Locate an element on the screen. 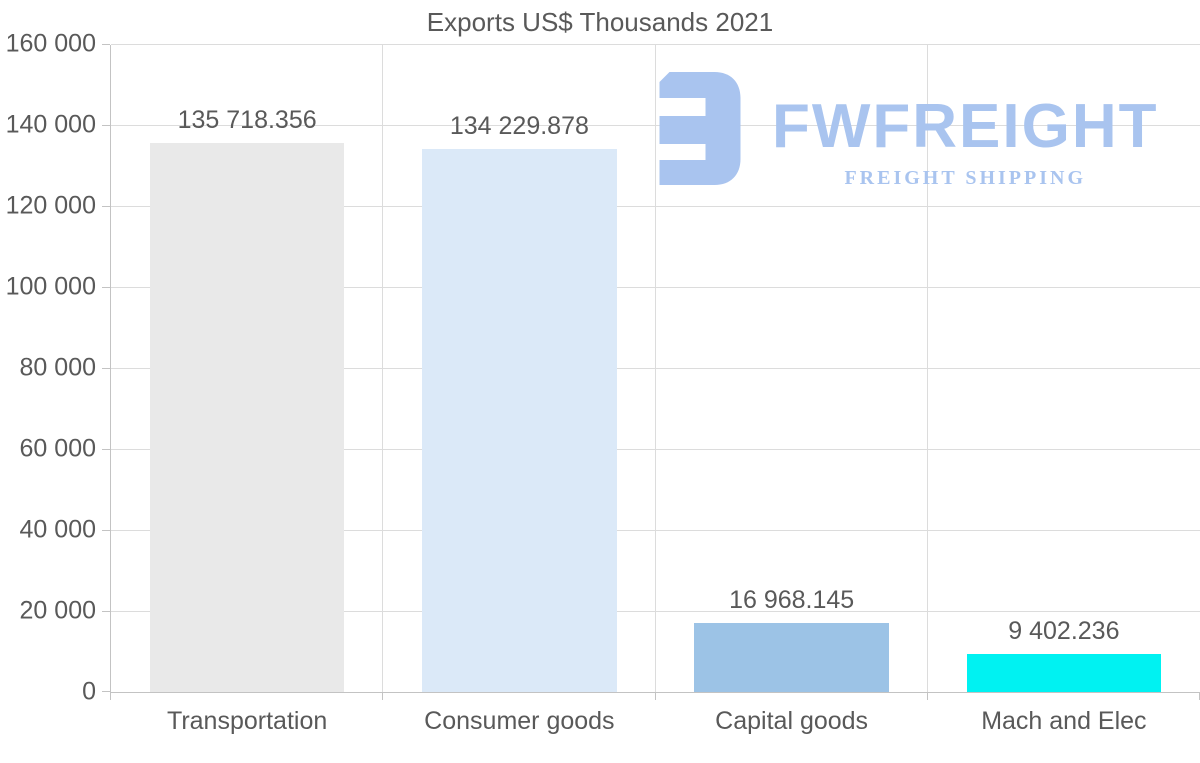 This screenshot has height=763, width=1200. y-axis-label: 140 000 is located at coordinates (50, 124).